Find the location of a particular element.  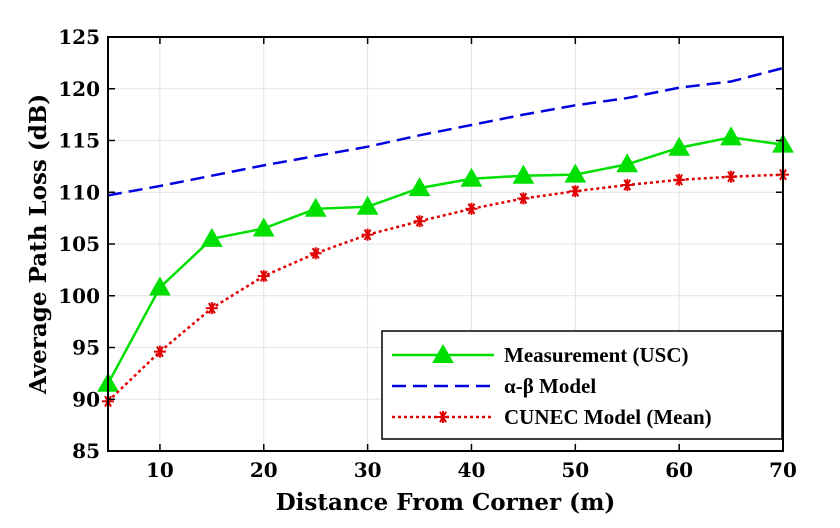

legend-label: Measurement (USC) is located at coordinates (596, 355).